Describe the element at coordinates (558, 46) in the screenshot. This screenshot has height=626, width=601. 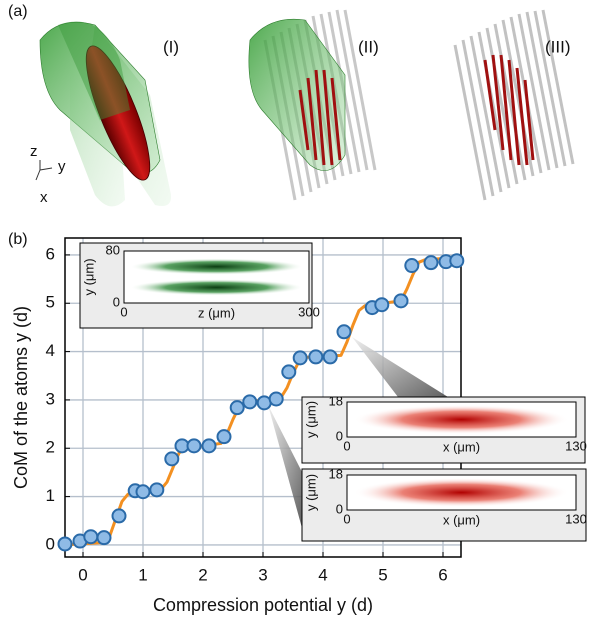
I see `panel-title: (III)` at that location.